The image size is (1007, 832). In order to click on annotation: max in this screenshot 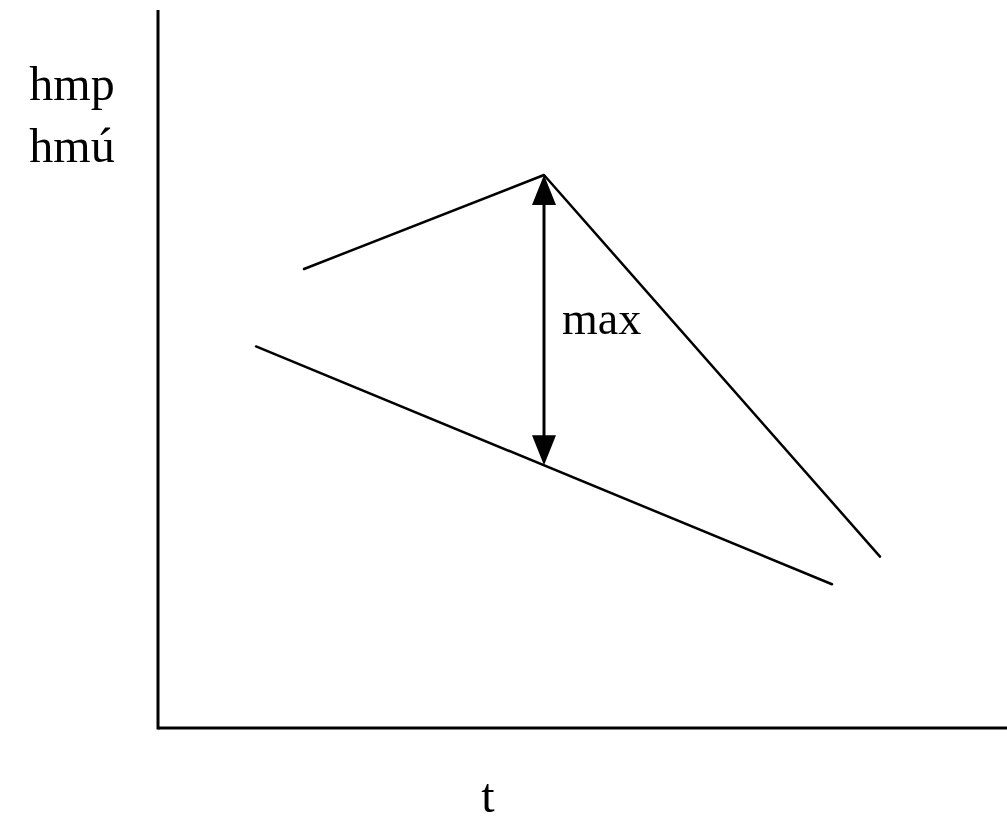, I will do `click(602, 319)`.